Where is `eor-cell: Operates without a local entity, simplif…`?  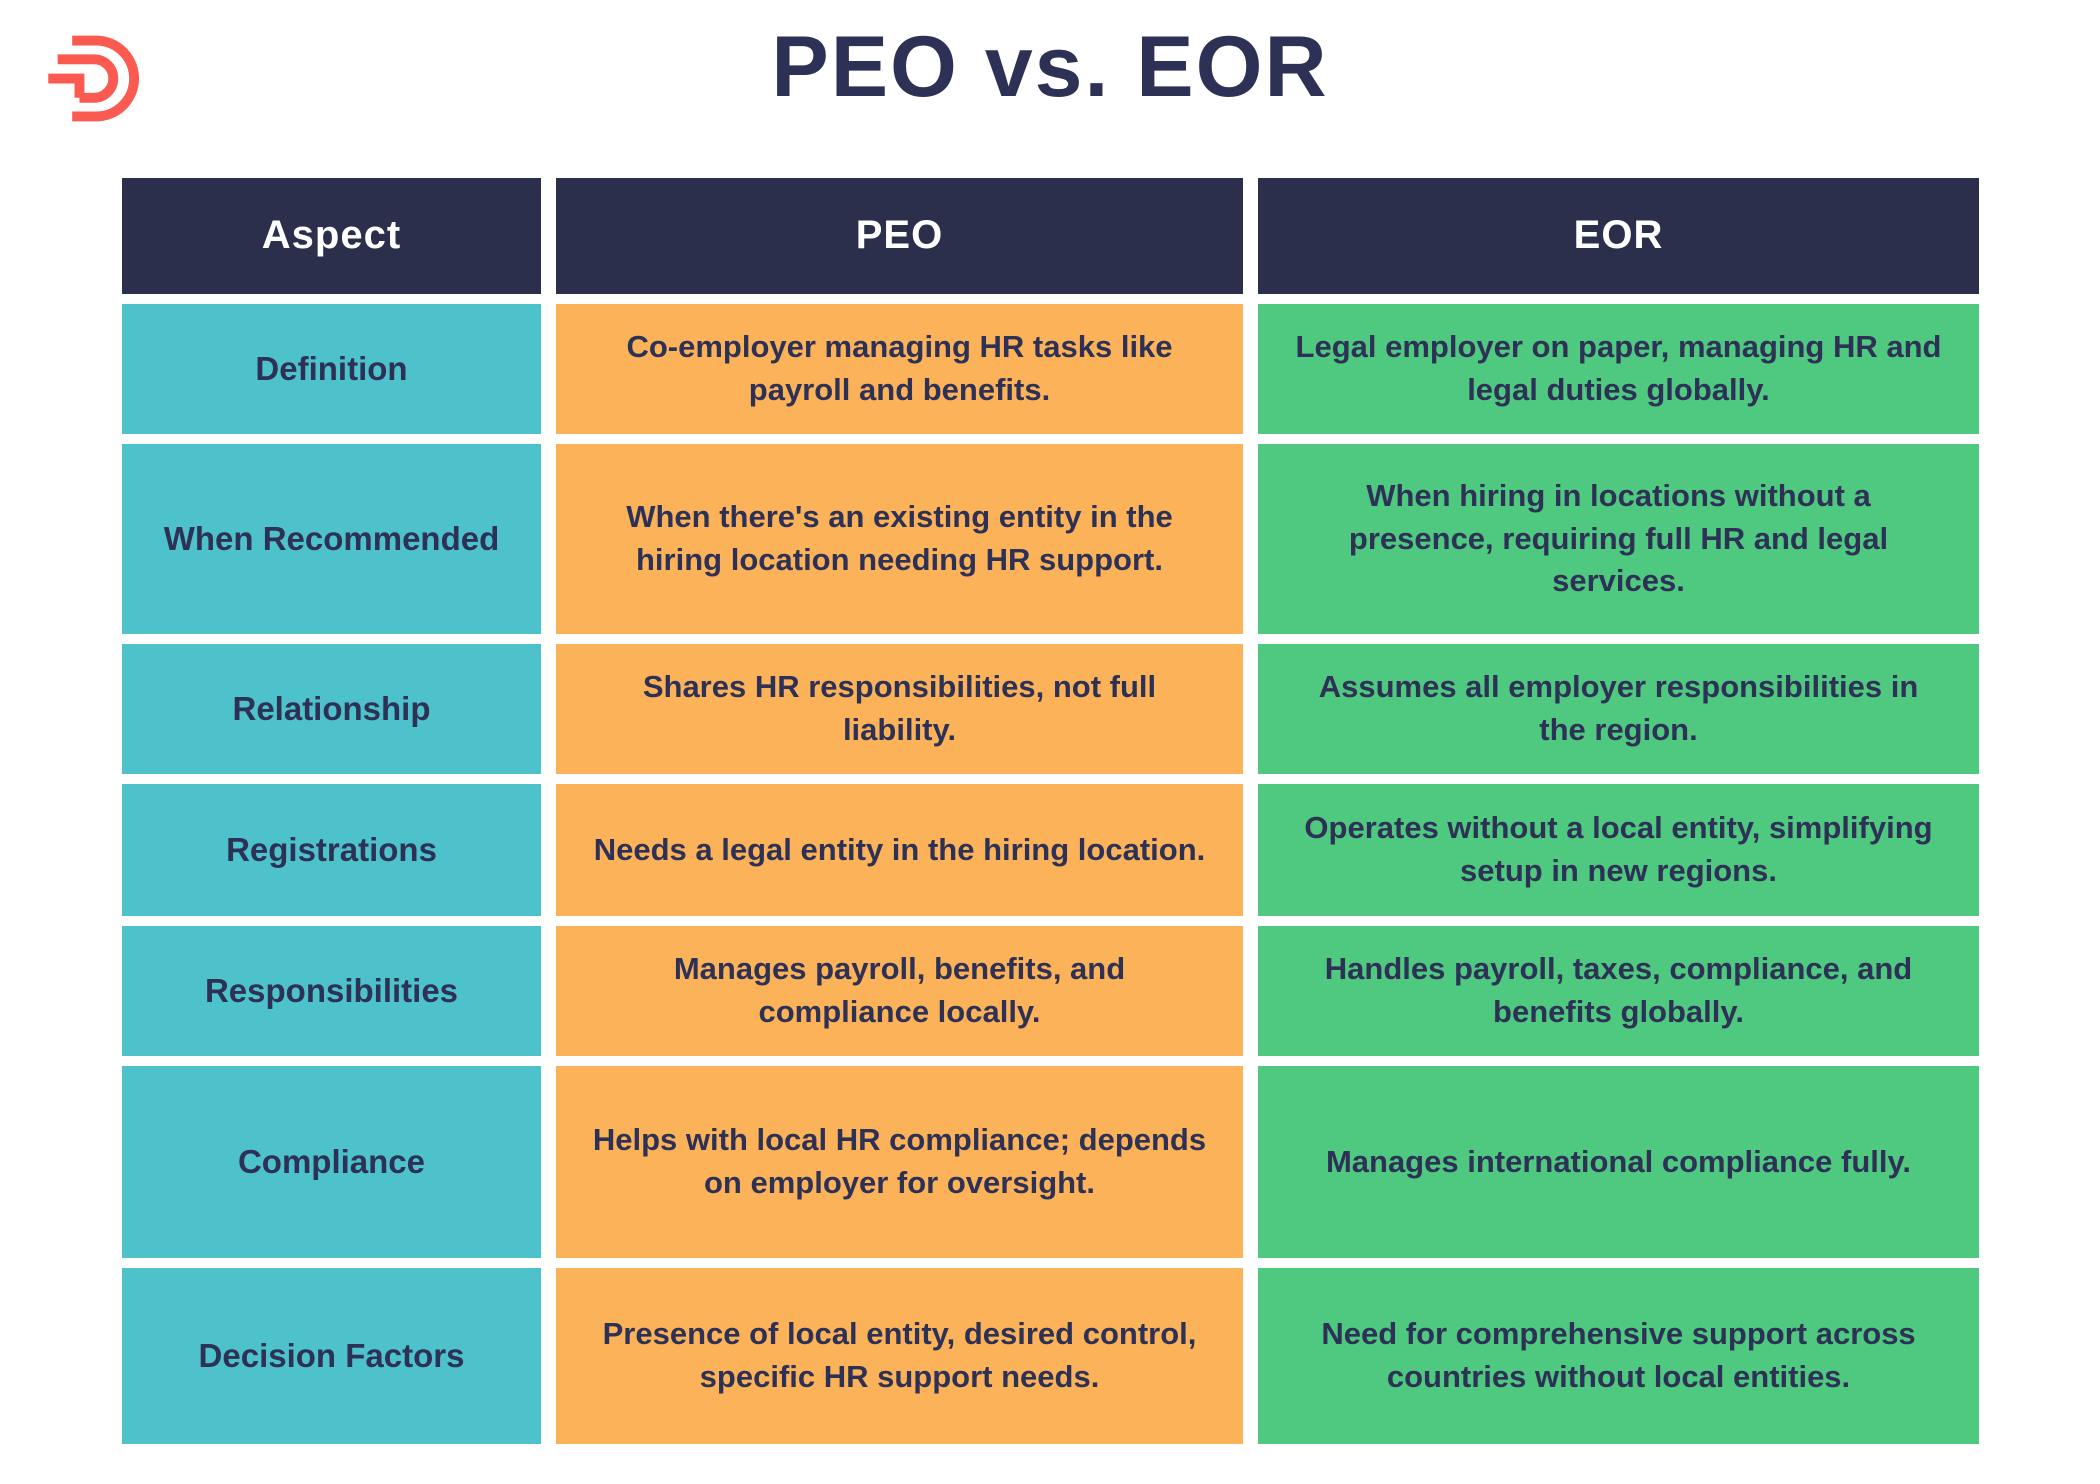 eor-cell: Operates without a local entity, simplif… is located at coordinates (1618, 850).